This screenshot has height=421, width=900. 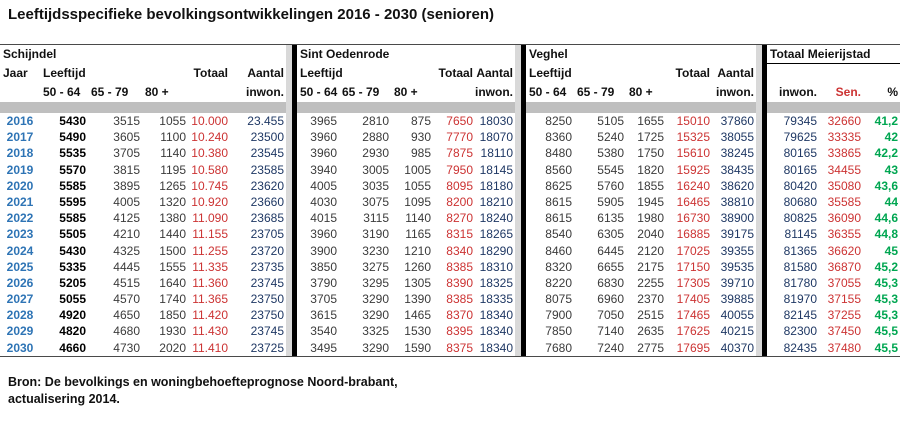 I want to click on data-cell: 8200, so click(x=459, y=201).